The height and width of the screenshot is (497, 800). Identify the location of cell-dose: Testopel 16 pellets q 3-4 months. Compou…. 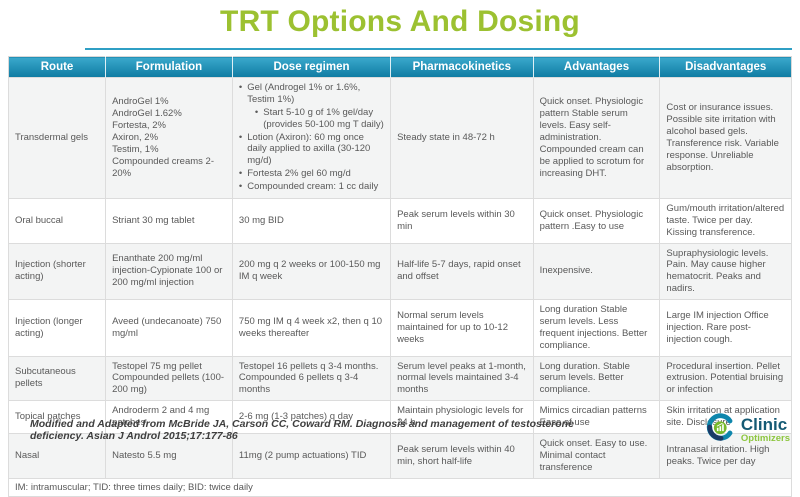
(311, 378).